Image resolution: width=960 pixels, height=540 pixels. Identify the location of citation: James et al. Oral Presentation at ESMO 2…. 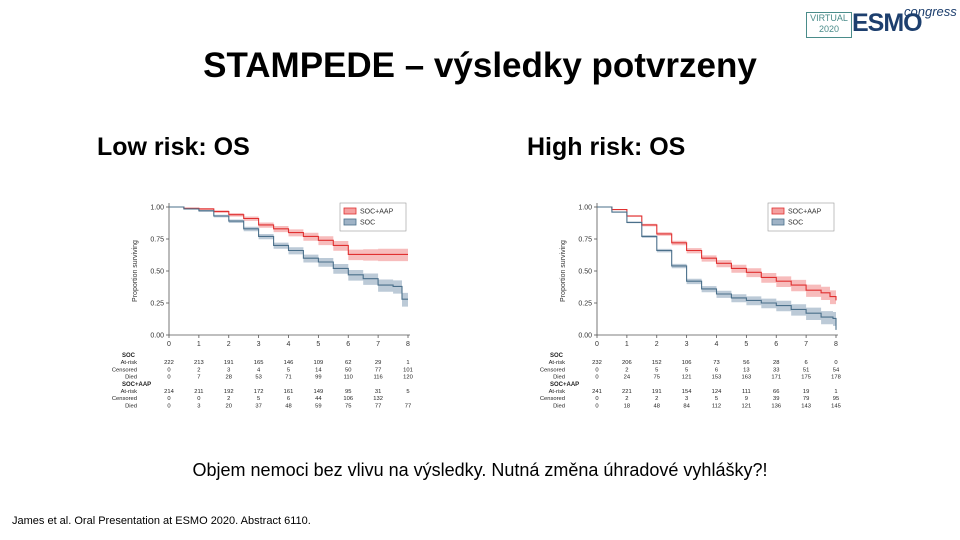
(161, 521).